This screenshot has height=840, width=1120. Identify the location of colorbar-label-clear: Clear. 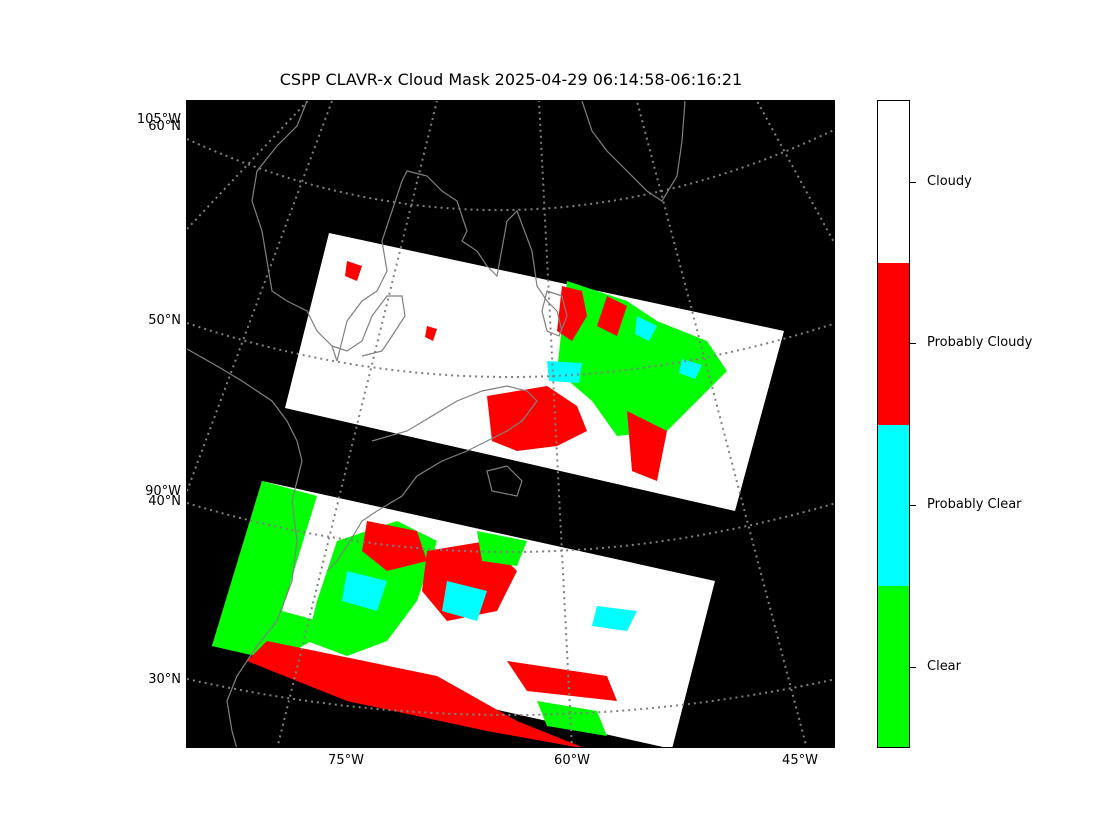
(944, 666).